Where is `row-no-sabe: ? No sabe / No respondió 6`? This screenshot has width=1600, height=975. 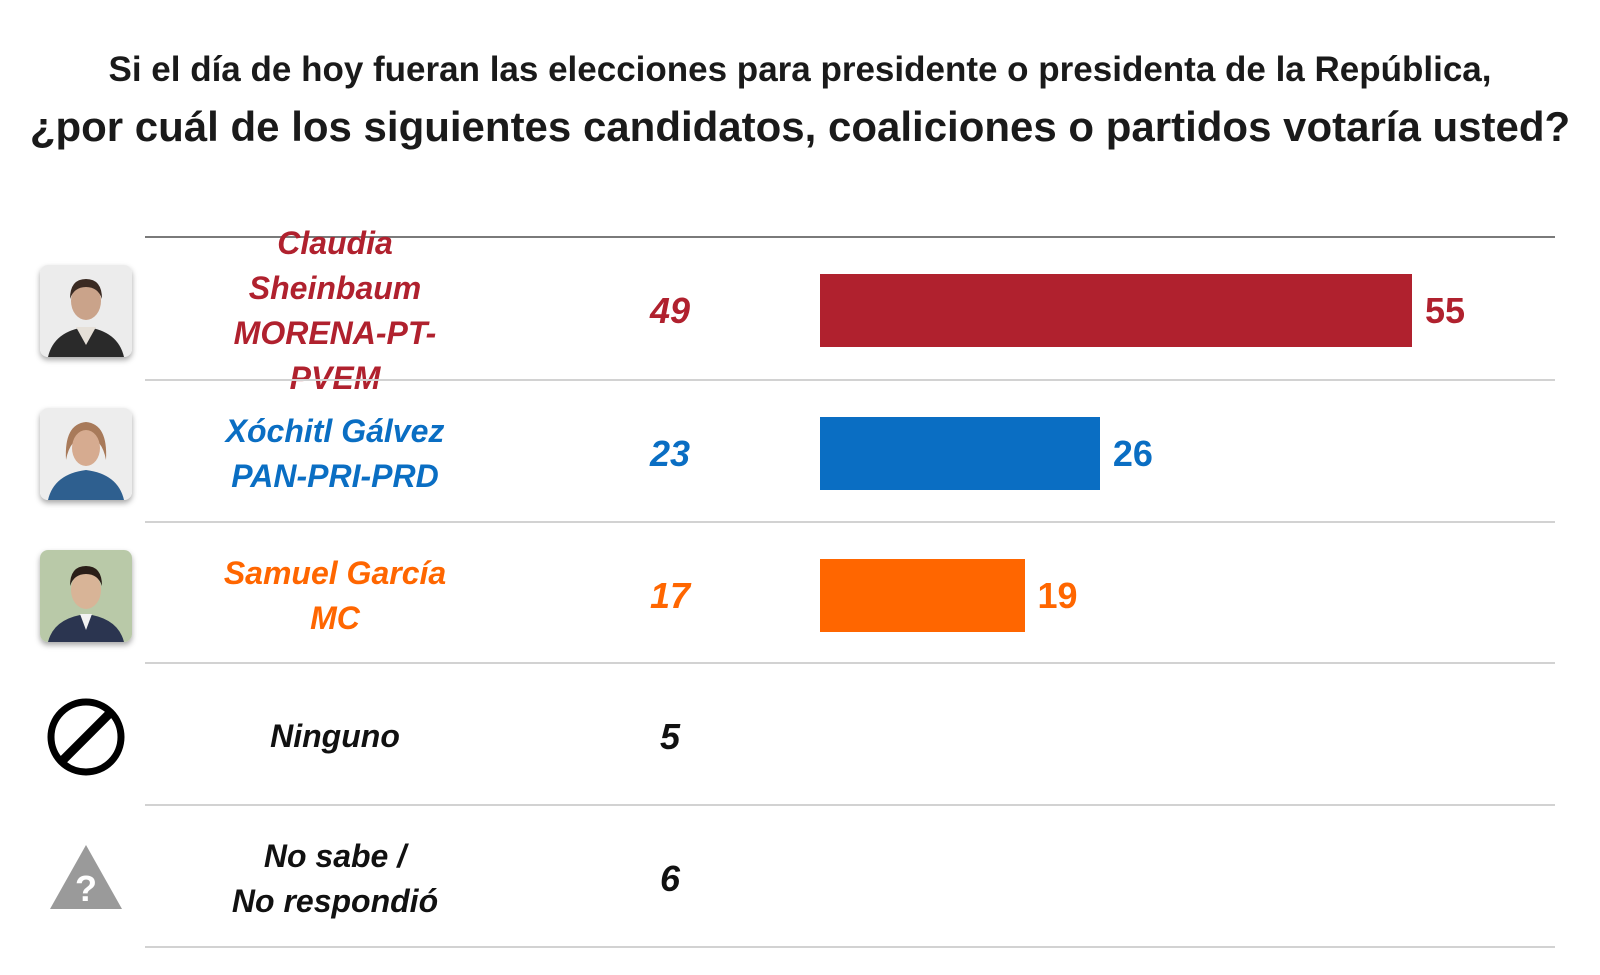 row-no-sabe: ? No sabe / No respondió 6 is located at coordinates (800, 878).